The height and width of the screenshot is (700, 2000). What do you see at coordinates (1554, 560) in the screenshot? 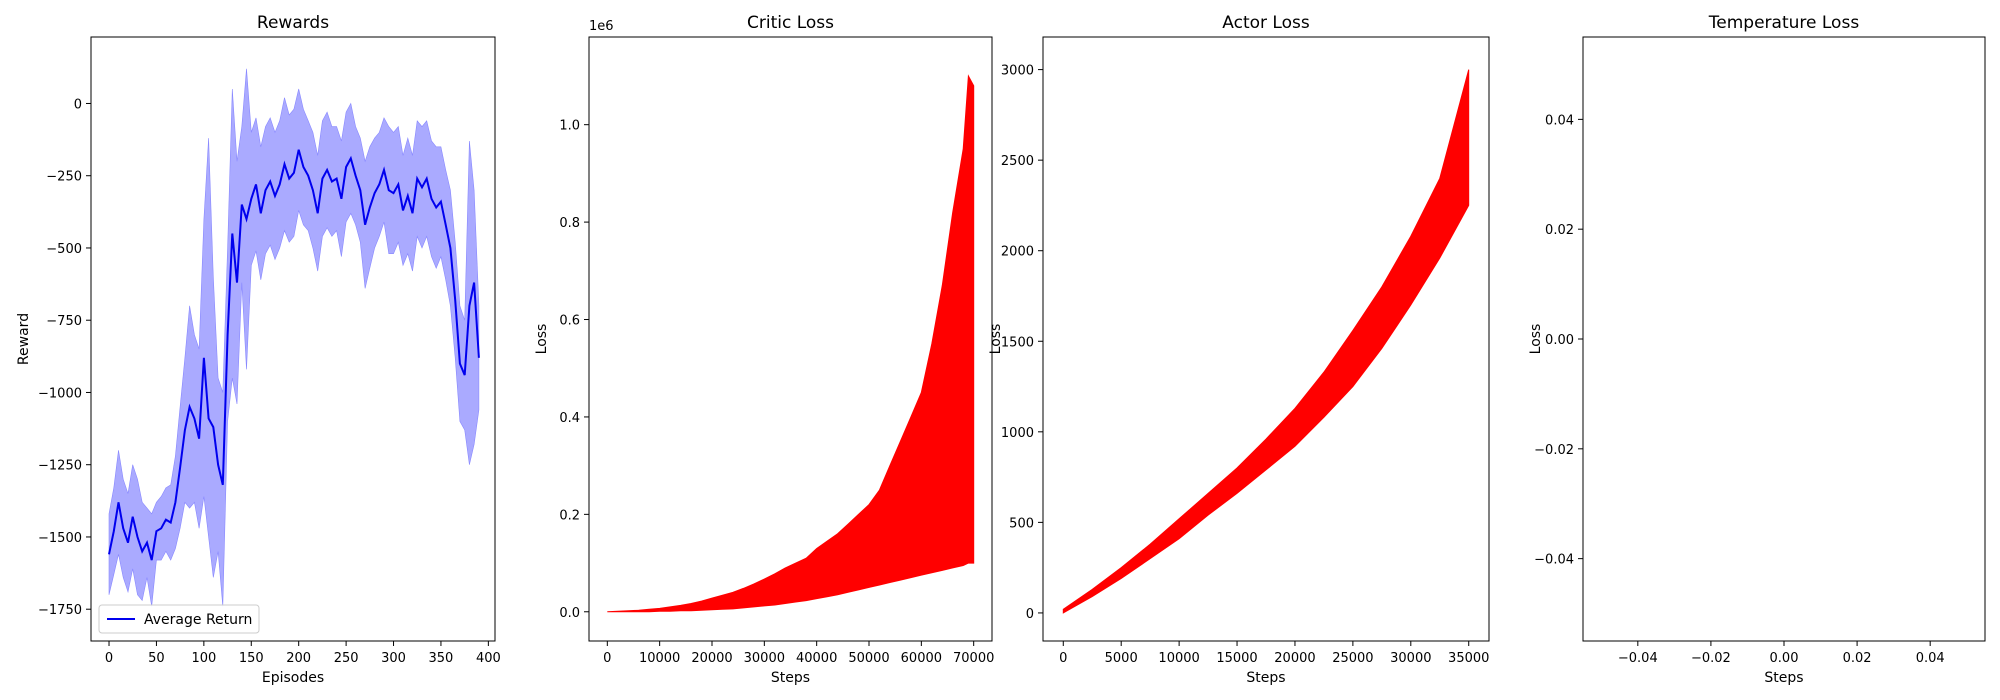
I see `y-tick-label: −0.04` at bounding box center [1554, 560].